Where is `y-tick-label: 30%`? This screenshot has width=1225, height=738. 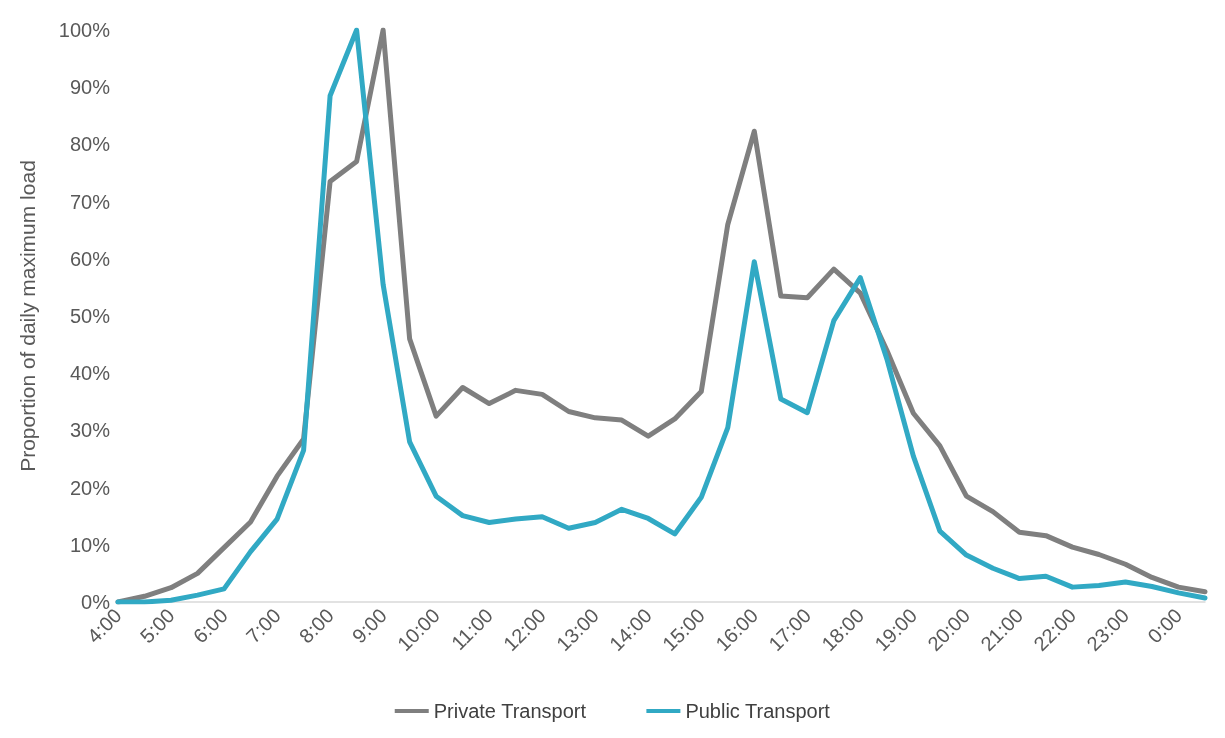
y-tick-label: 30% is located at coordinates (90, 430).